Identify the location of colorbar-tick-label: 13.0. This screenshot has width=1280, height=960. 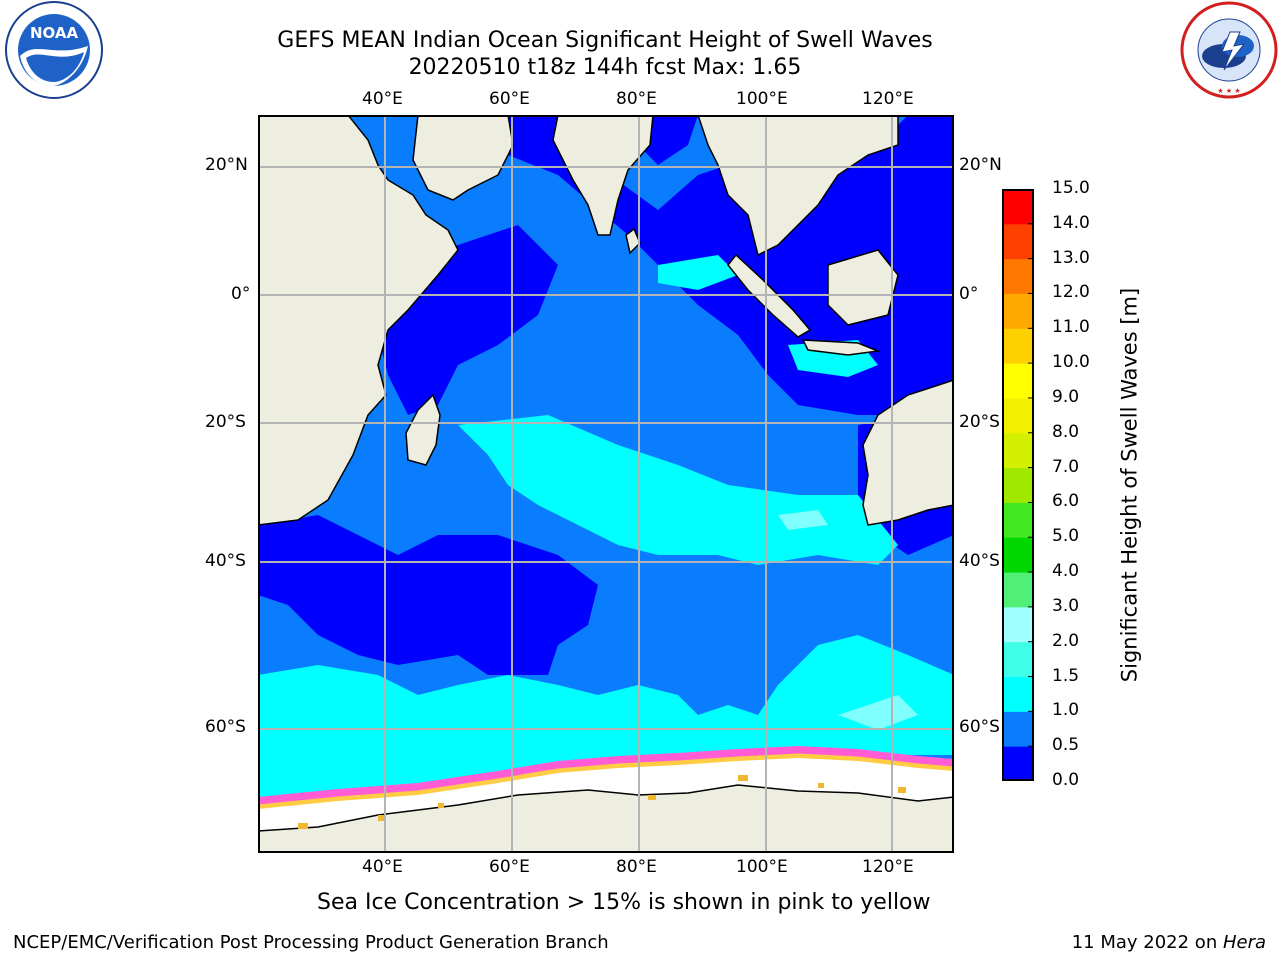
(1071, 257).